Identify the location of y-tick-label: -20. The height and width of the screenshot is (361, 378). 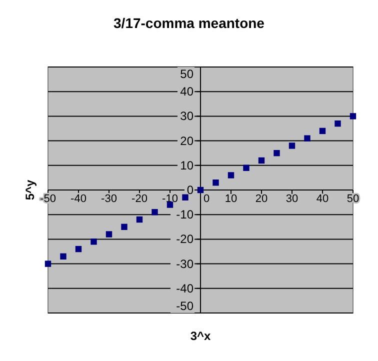
(185, 239).